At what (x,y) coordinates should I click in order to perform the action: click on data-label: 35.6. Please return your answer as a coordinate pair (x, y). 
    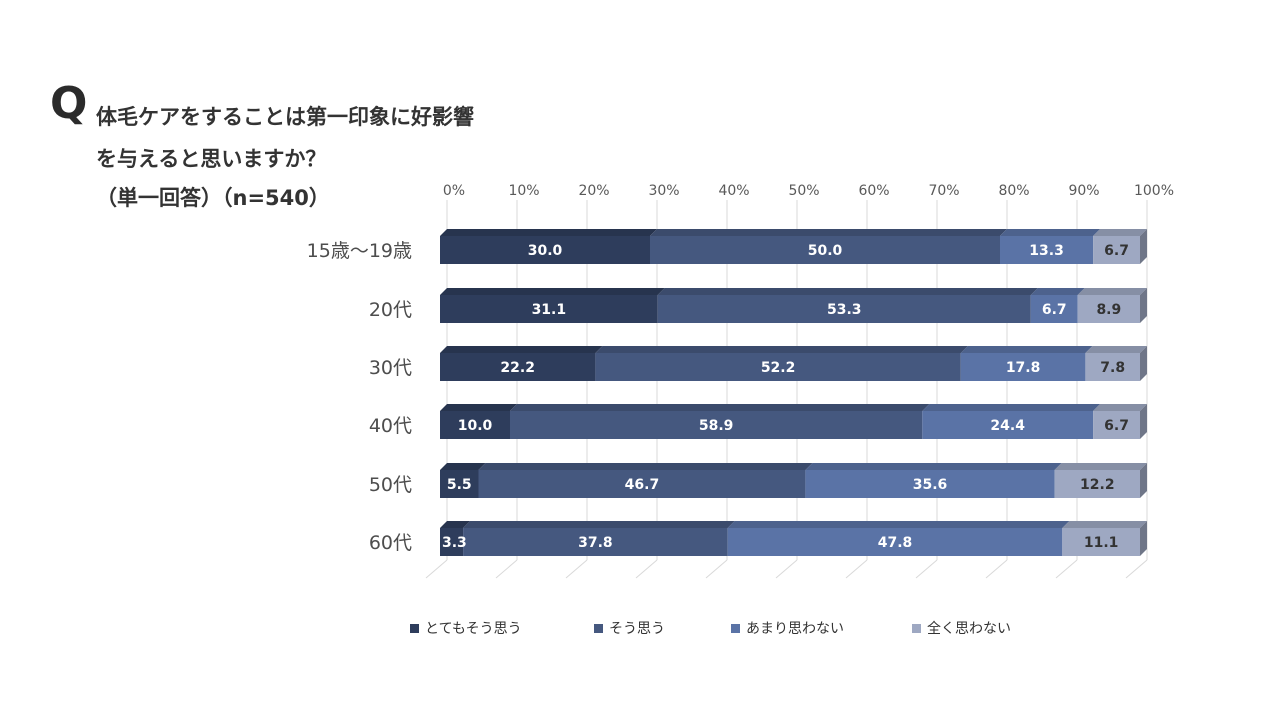
    Looking at the image, I should click on (930, 485).